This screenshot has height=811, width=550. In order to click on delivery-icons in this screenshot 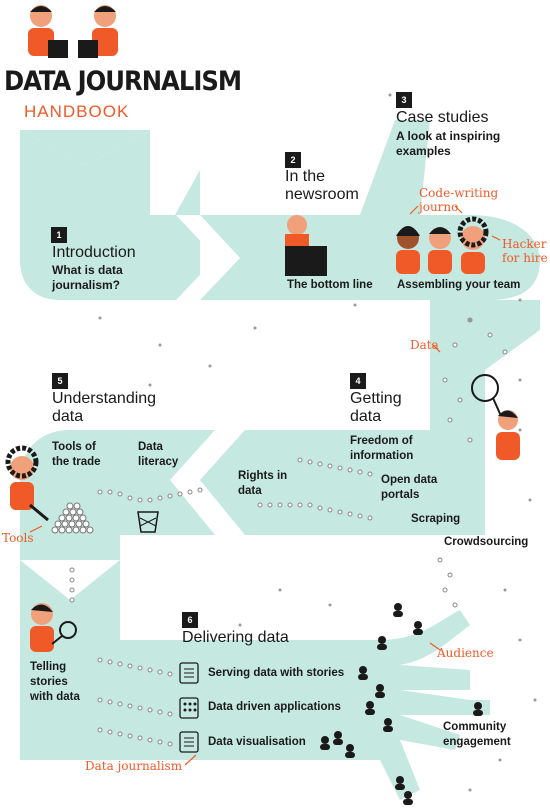, I will do `click(189, 707)`.